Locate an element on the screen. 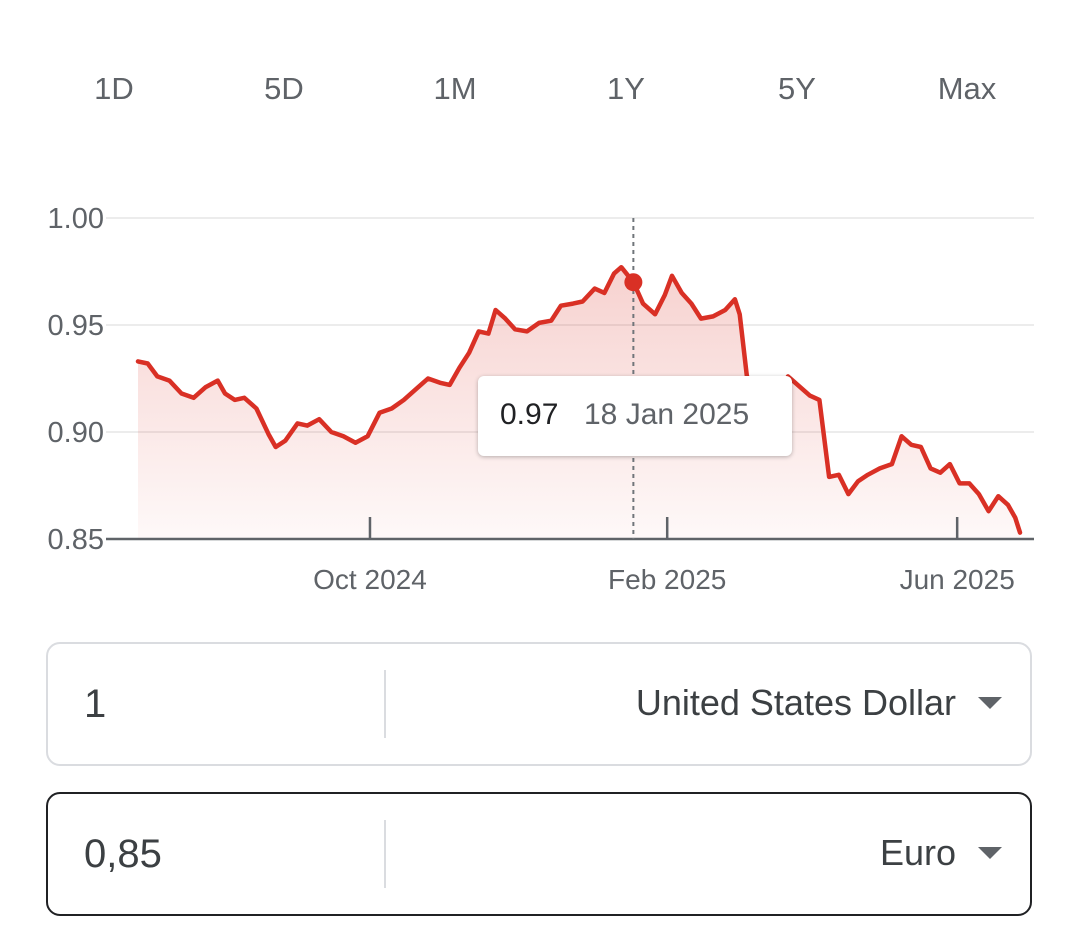  to-row-divider is located at coordinates (385, 854).